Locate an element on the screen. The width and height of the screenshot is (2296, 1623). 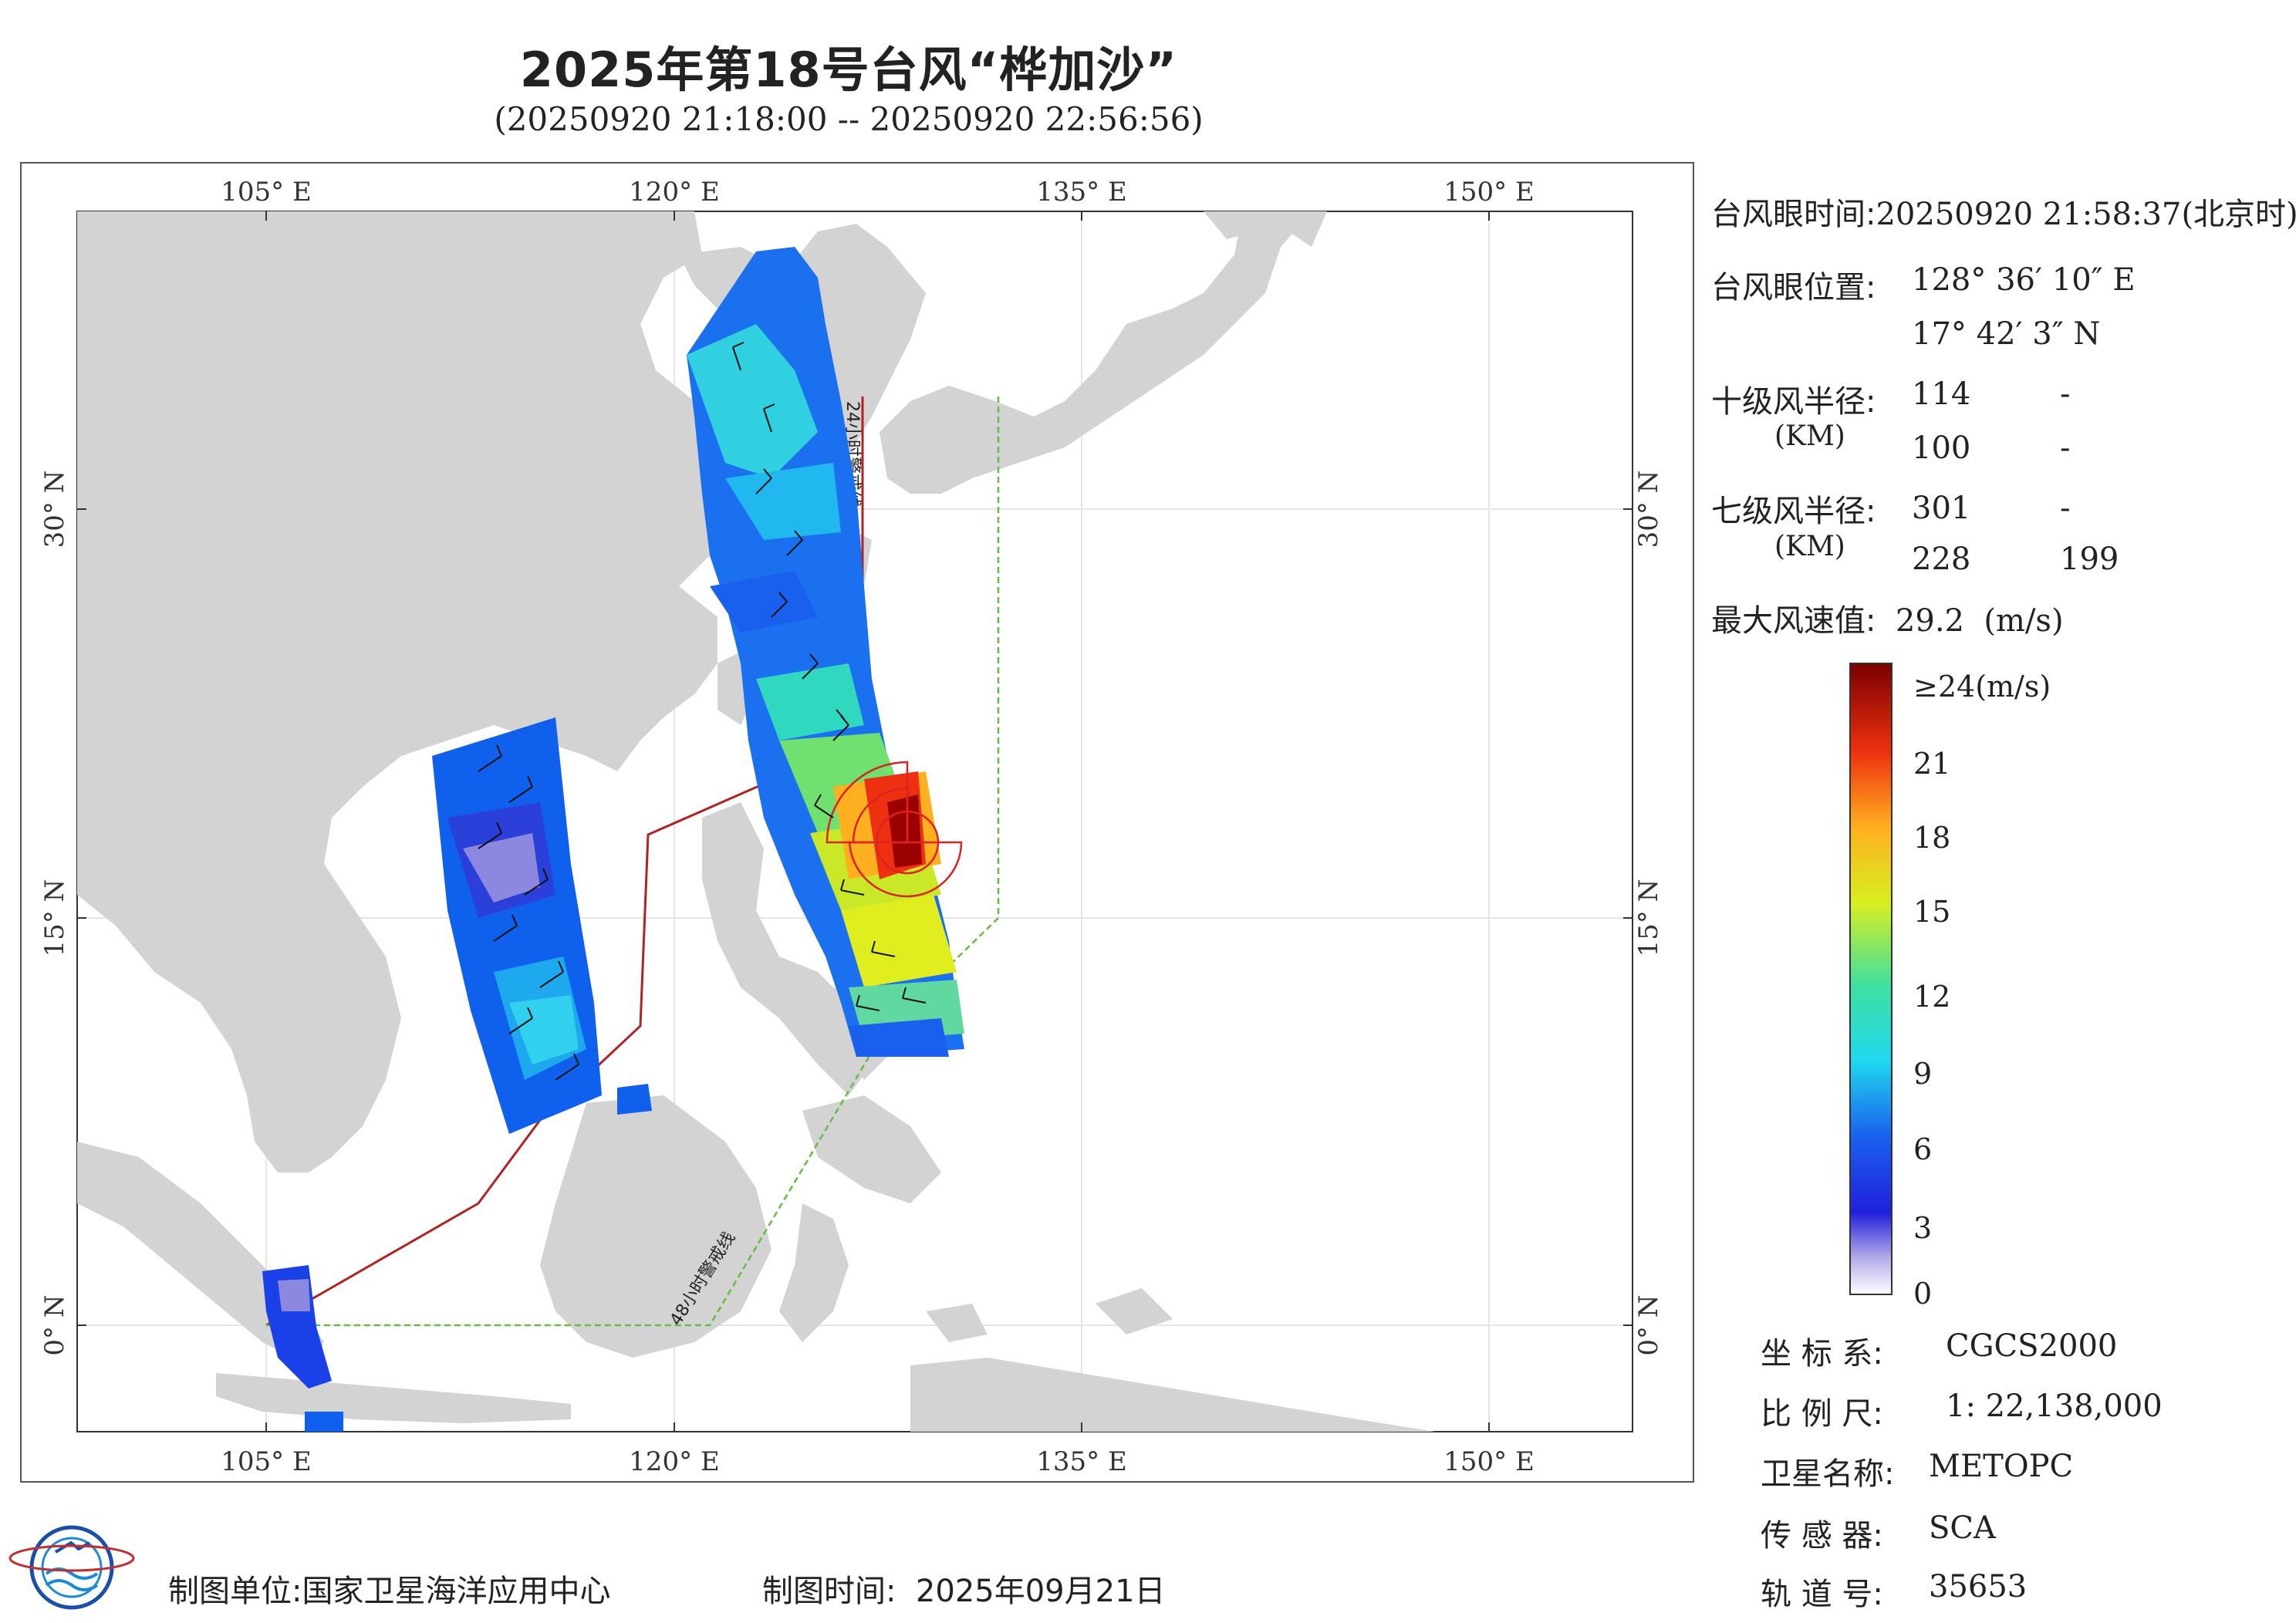
wind-barbs is located at coordinates (702, 711).